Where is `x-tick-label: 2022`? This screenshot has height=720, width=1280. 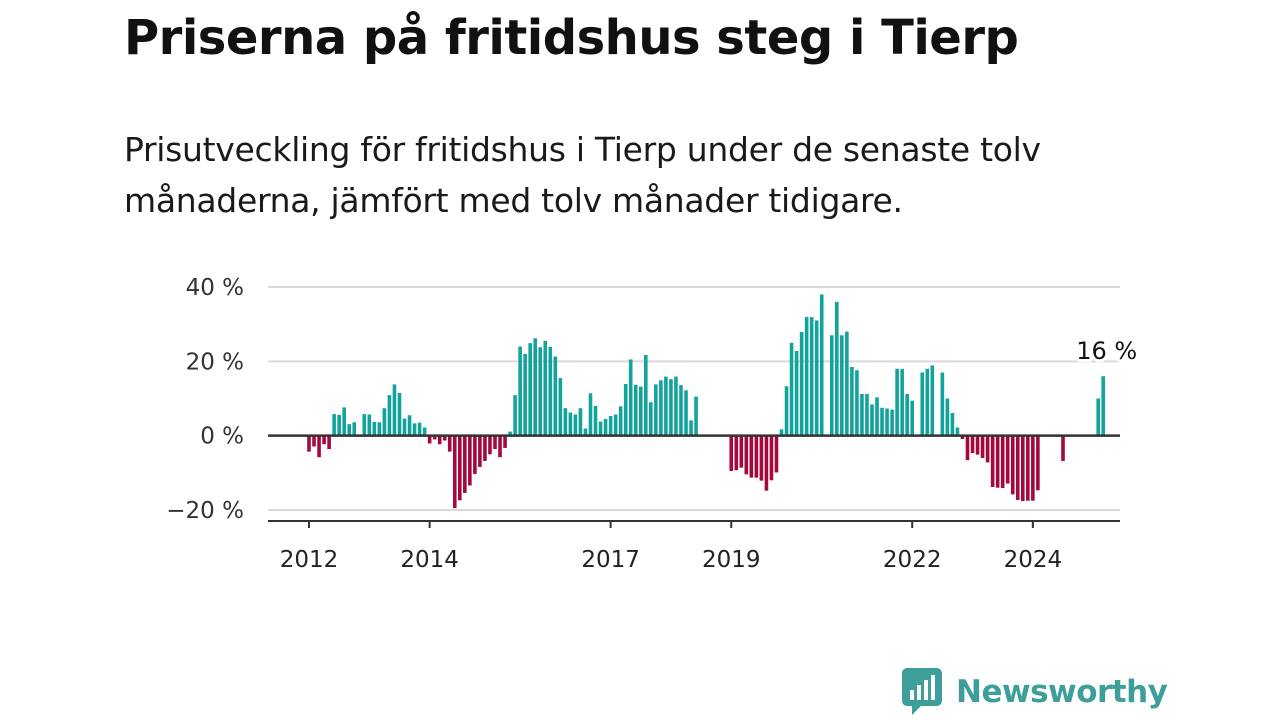
x-tick-label: 2022 is located at coordinates (912, 560).